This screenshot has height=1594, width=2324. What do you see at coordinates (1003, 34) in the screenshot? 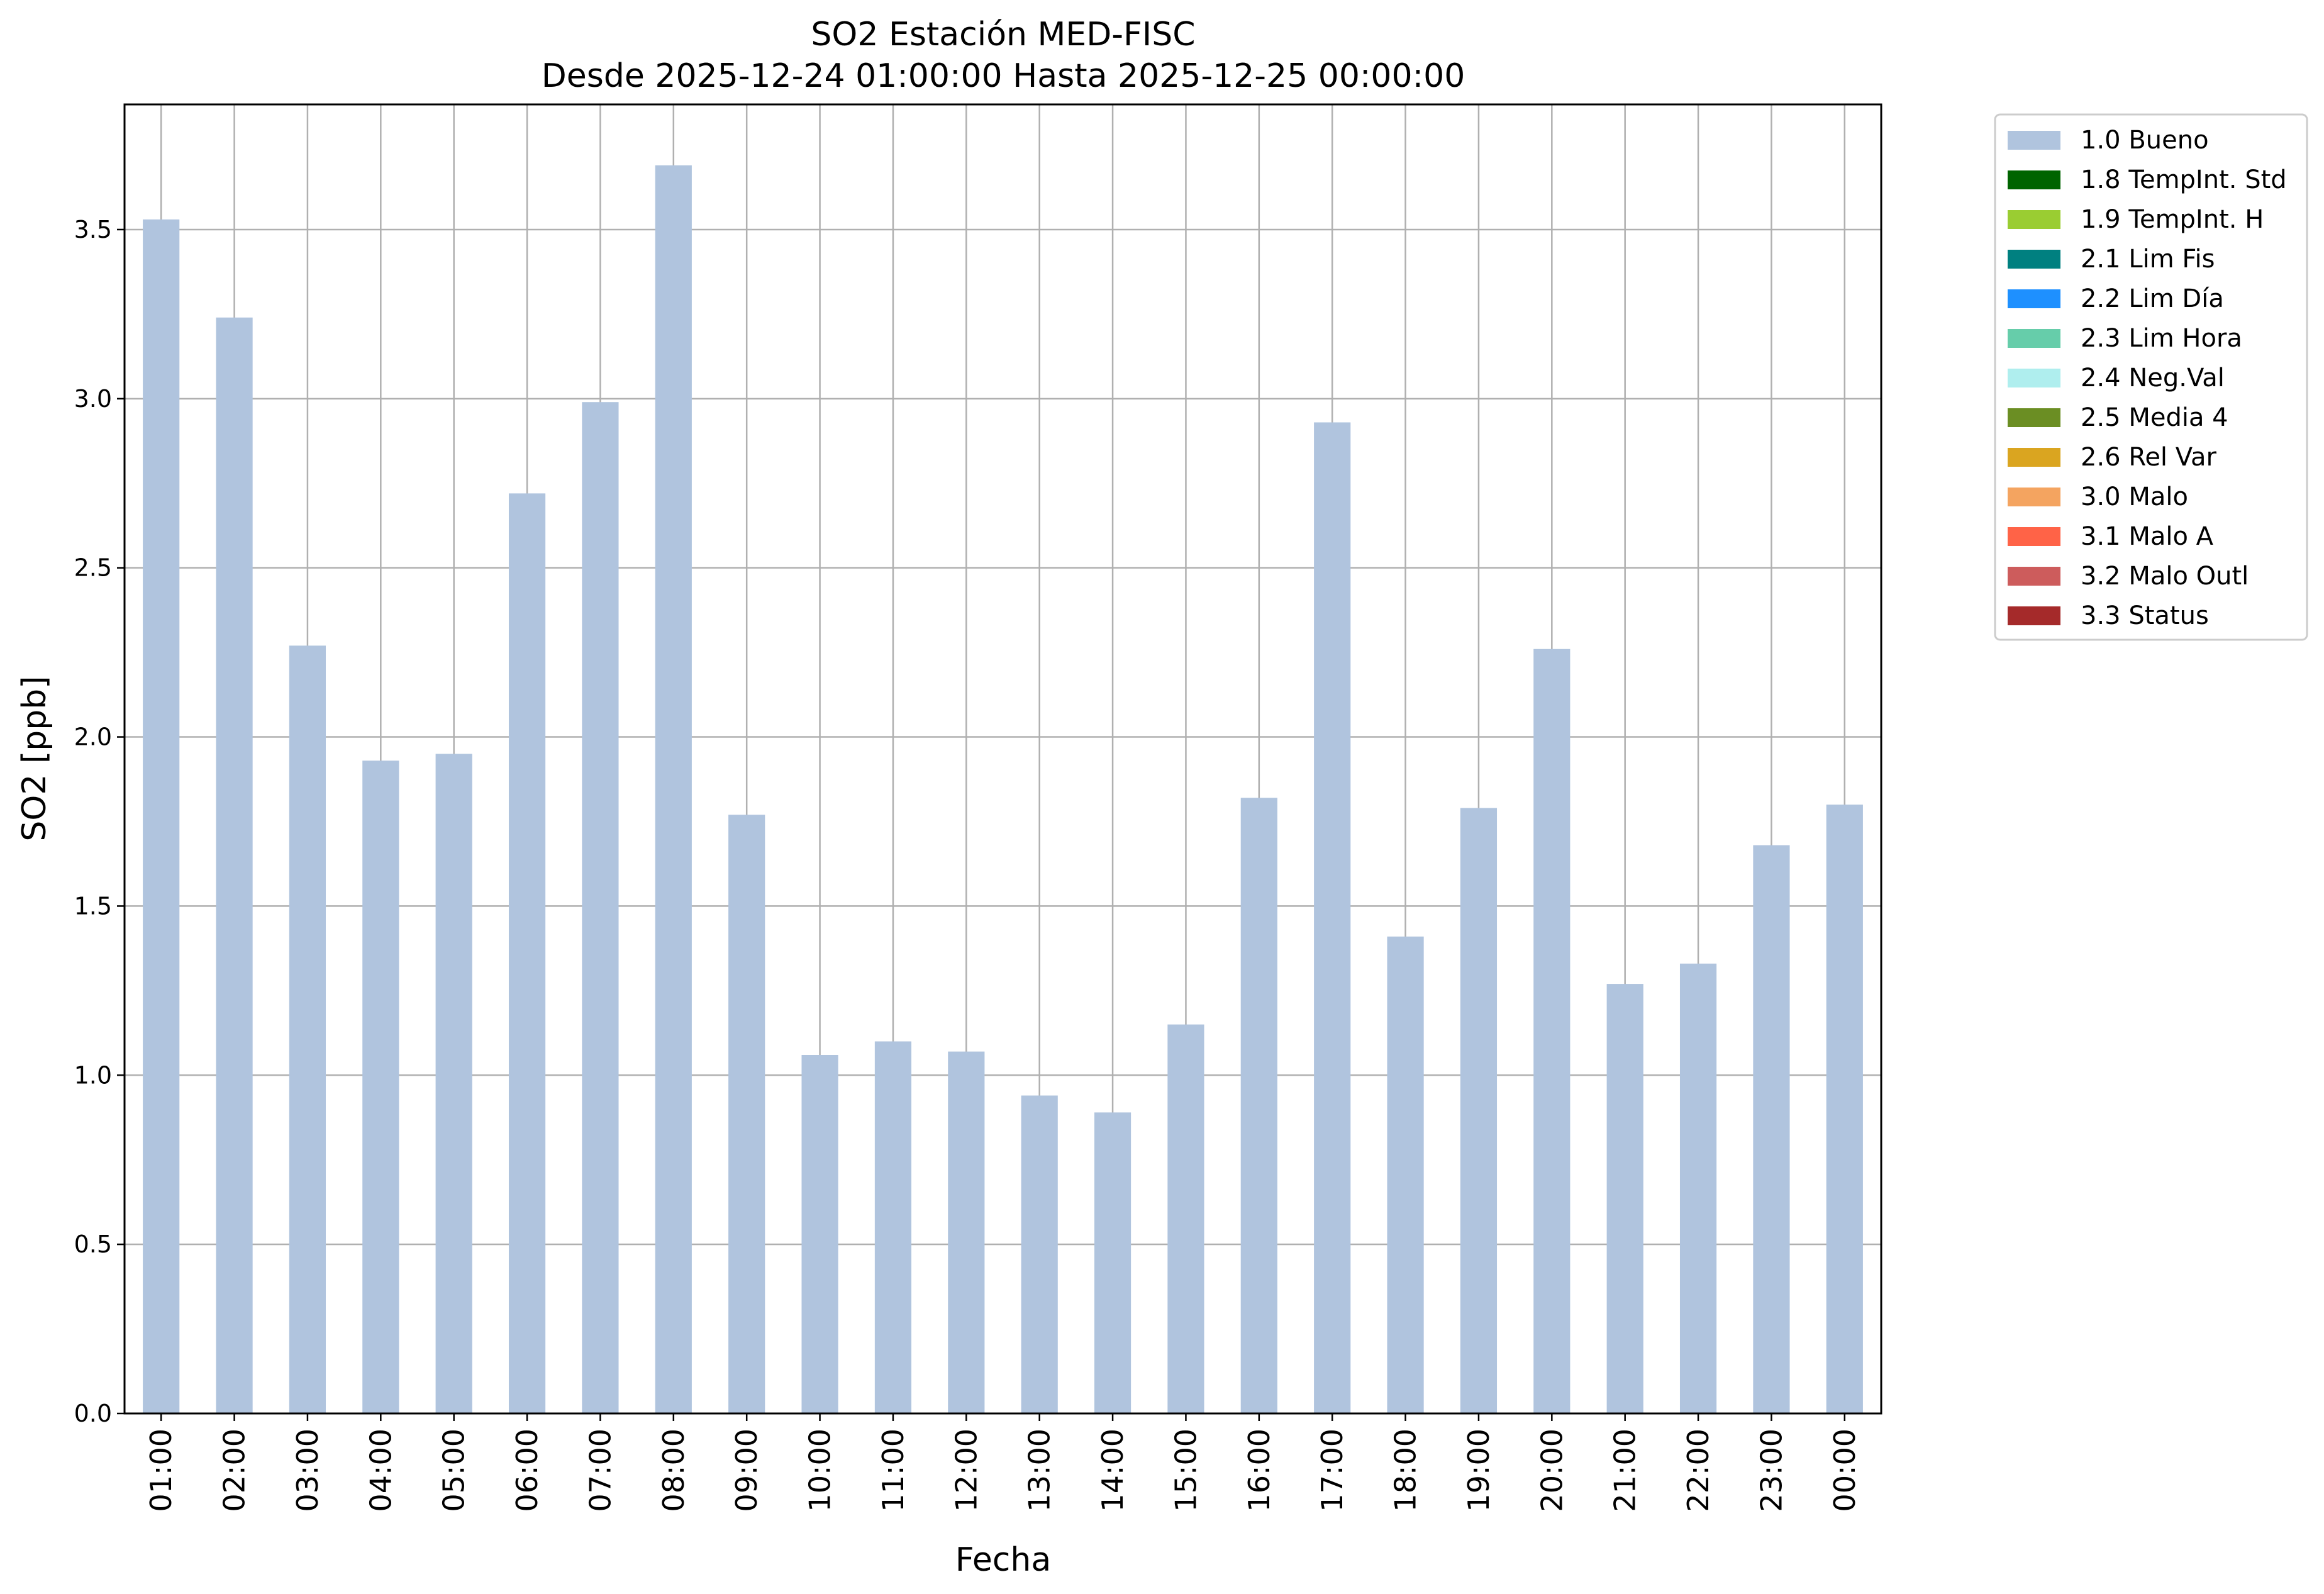
I see `chart-title: SO2 Estación MED-FISC` at bounding box center [1003, 34].